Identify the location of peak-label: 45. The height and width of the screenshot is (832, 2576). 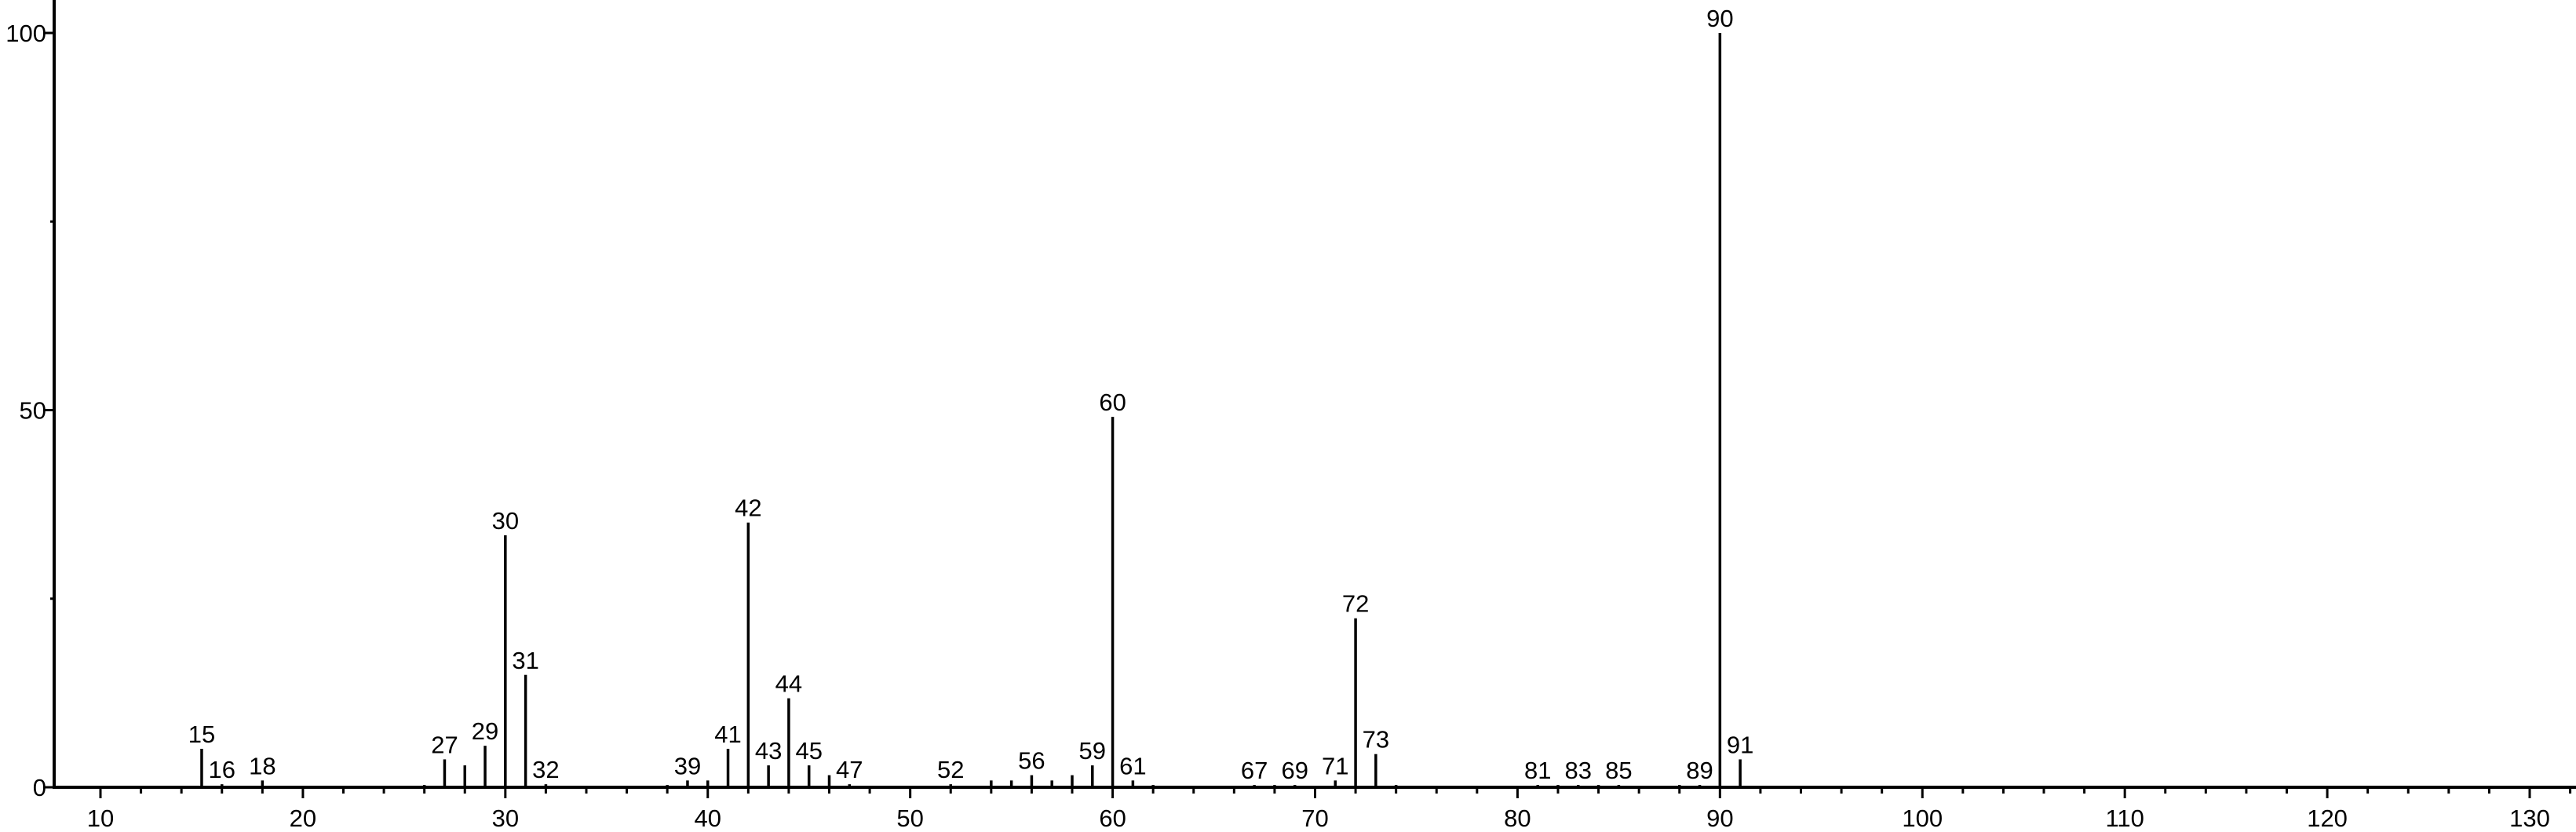
(808, 750).